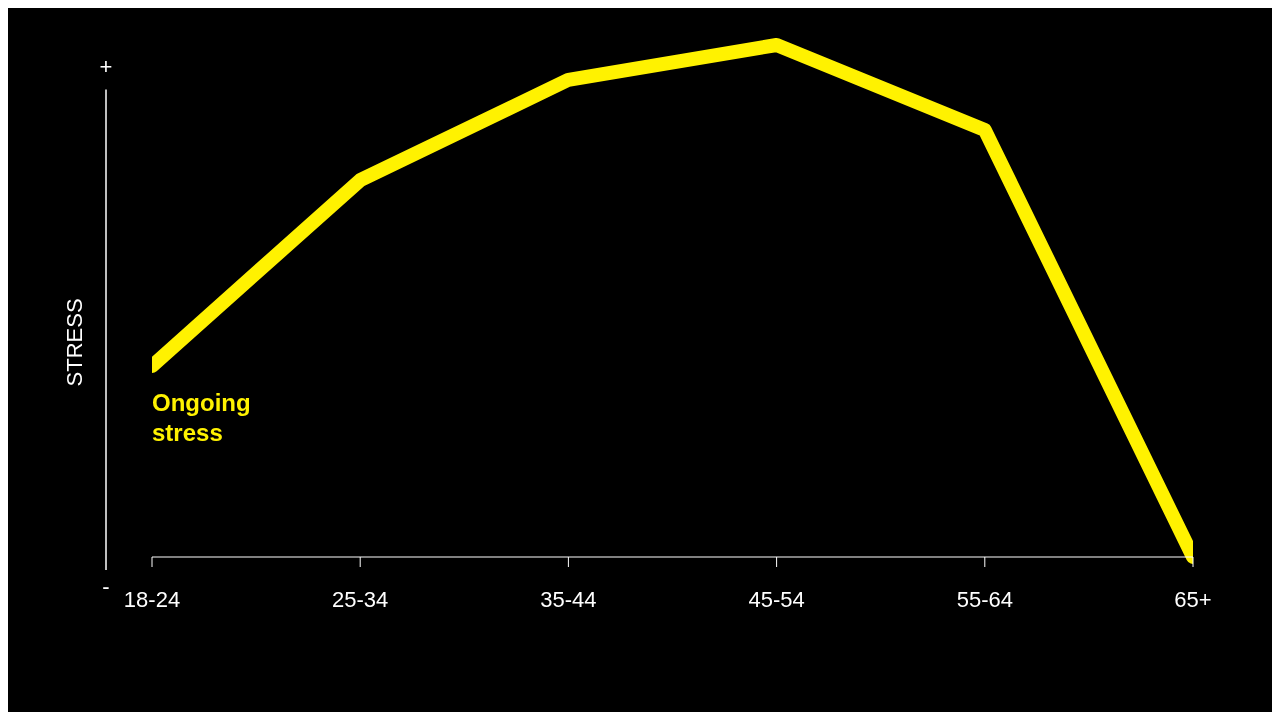 This screenshot has width=1280, height=720. Describe the element at coordinates (568, 599) in the screenshot. I see `x-tick-label: 35-44` at that location.